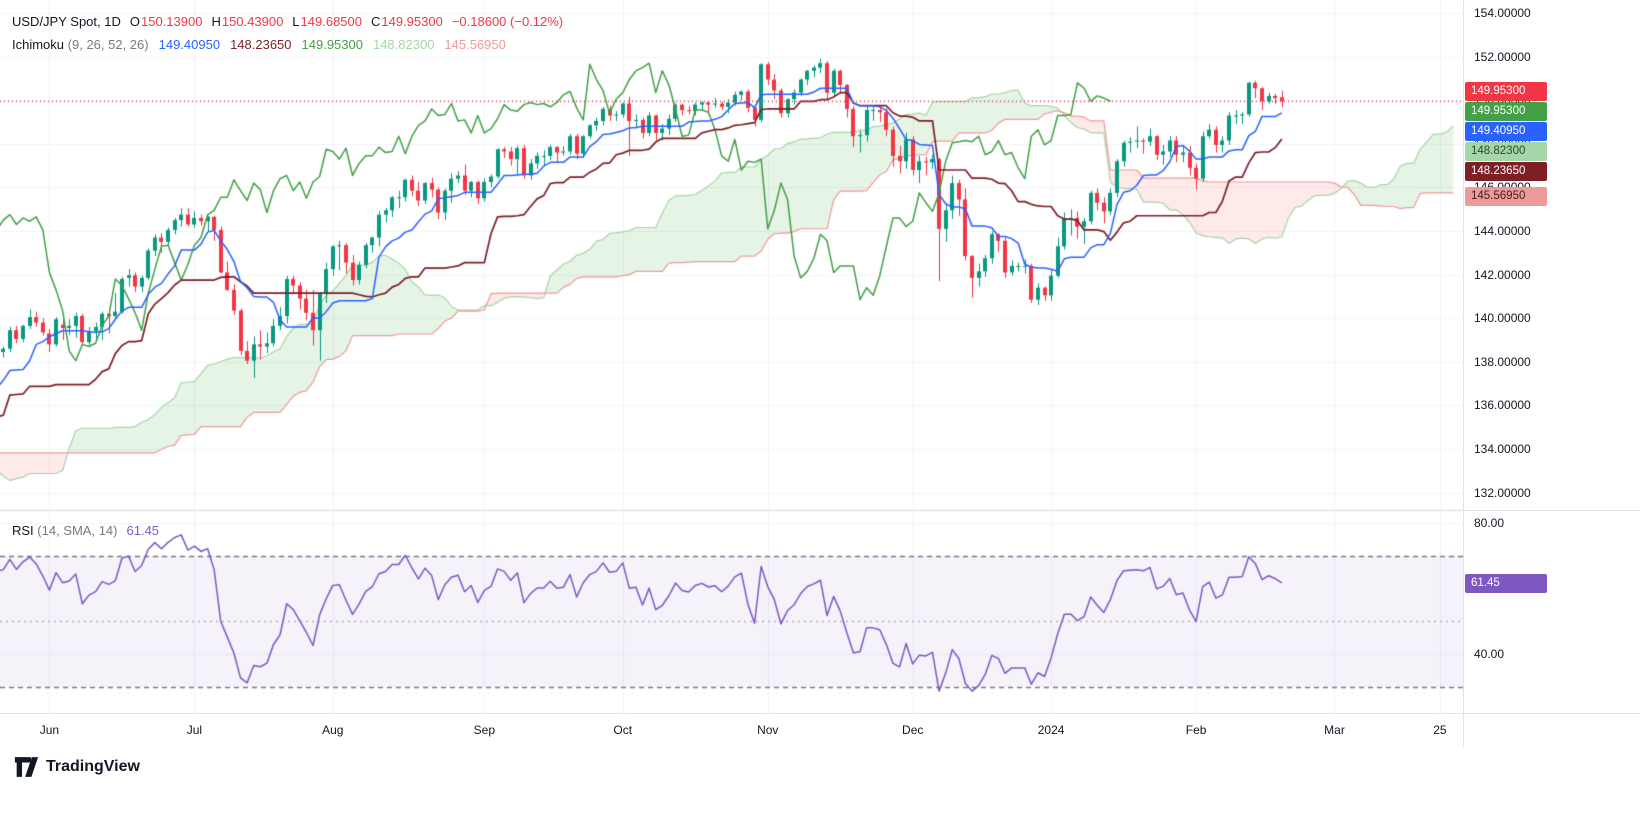 Image resolution: width=1640 pixels, height=829 pixels. Describe the element at coordinates (38, 44) in the screenshot. I see `ichimoku-name: Ichimoku` at that location.